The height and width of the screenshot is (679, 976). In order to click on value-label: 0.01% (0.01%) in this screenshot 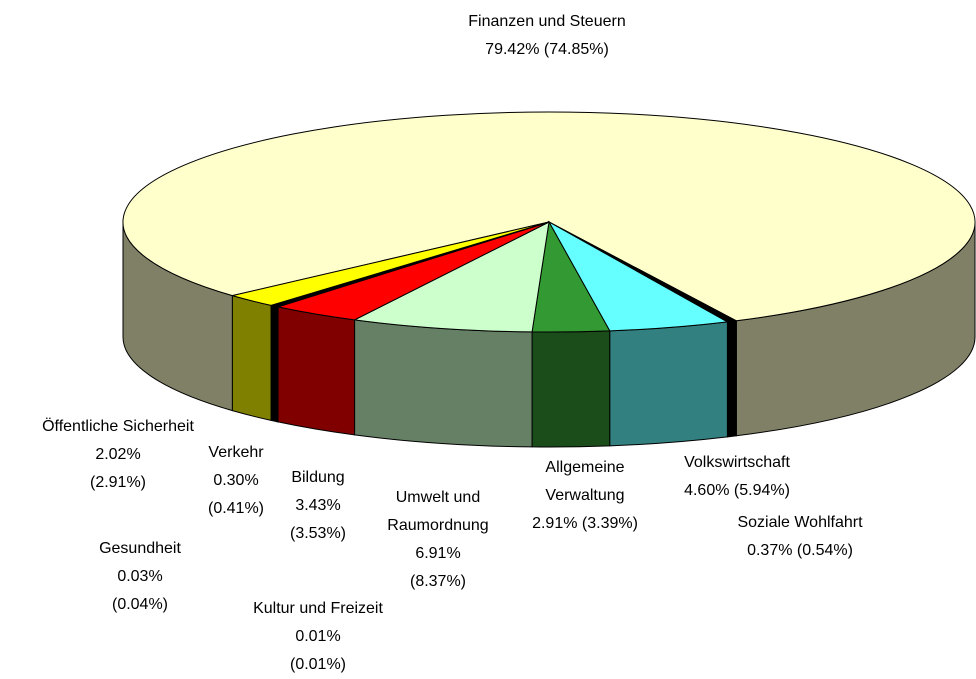, I will do `click(318, 651)`.